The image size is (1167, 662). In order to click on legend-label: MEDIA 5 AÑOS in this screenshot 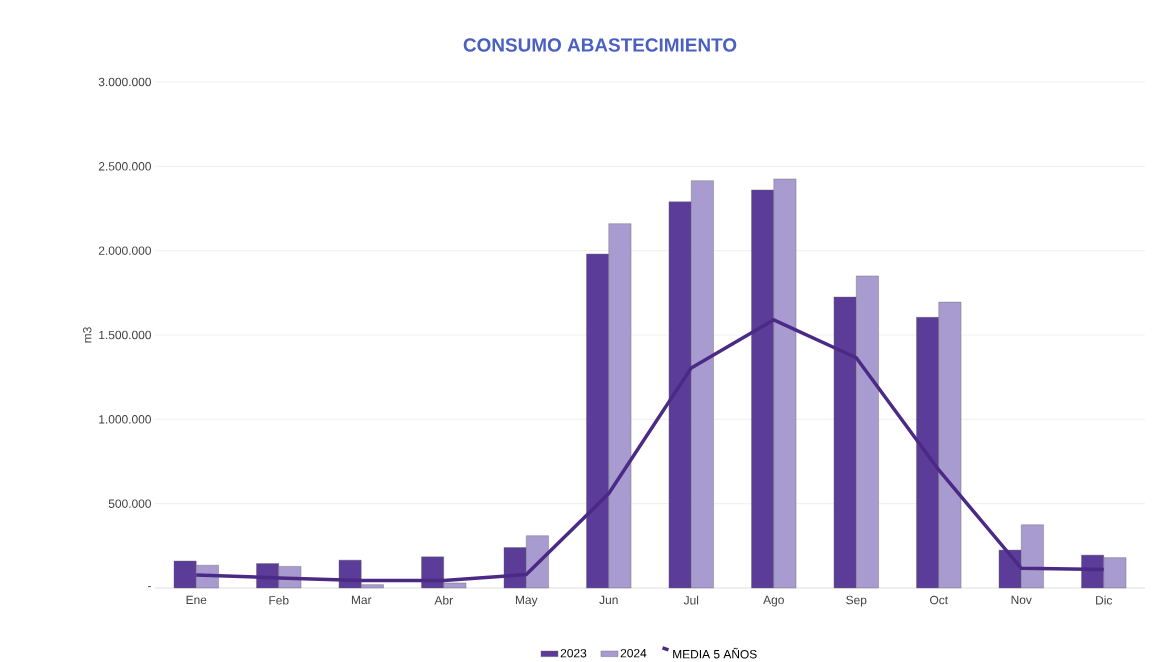, I will do `click(715, 653)`.